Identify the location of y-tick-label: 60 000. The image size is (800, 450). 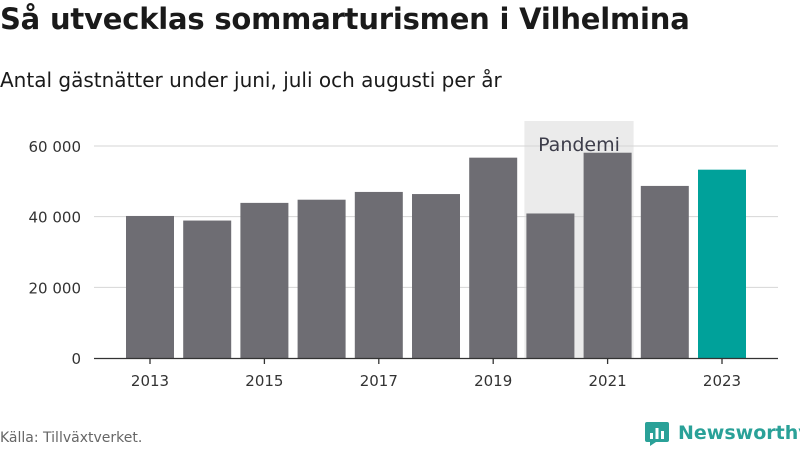
(55, 147).